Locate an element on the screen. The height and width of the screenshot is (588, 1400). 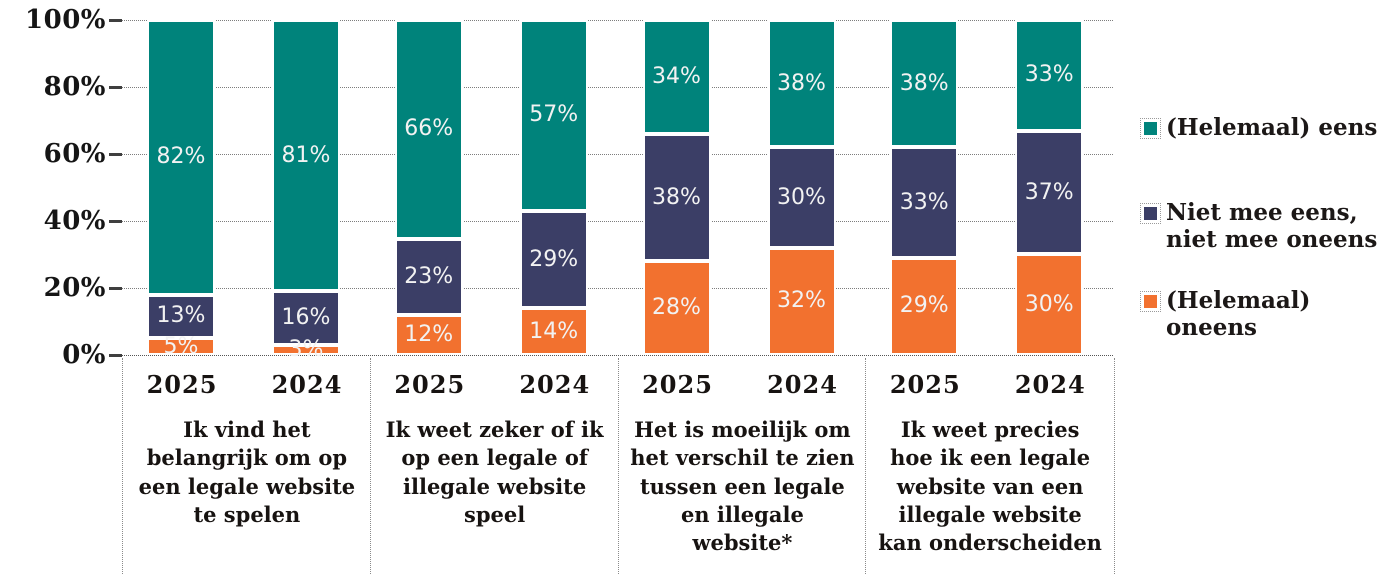
bar-segment-neutraal: 16% is located at coordinates (306, 318).